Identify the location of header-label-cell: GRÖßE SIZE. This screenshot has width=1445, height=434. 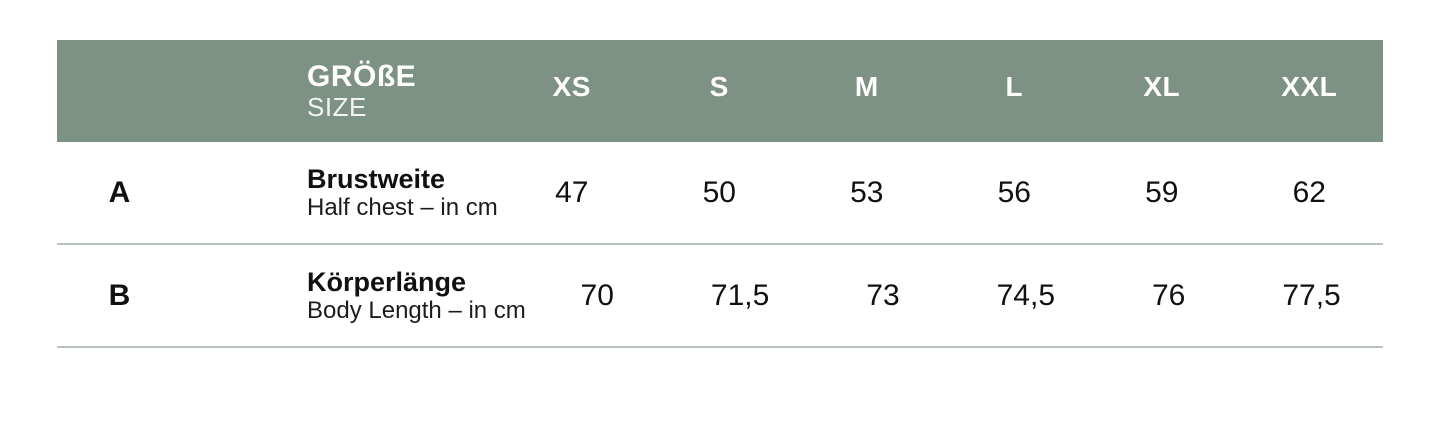
(340, 91).